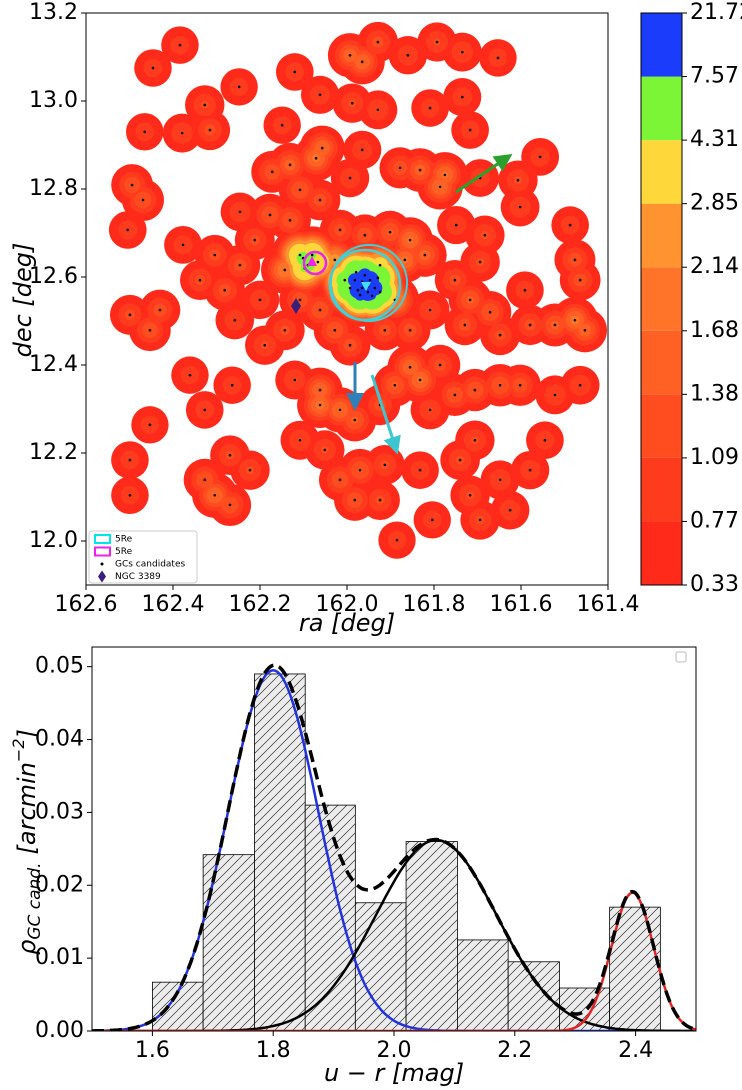 The image size is (742, 1090). Describe the element at coordinates (260, 604) in the screenshot. I see `x-tick-label: 162.2` at that location.